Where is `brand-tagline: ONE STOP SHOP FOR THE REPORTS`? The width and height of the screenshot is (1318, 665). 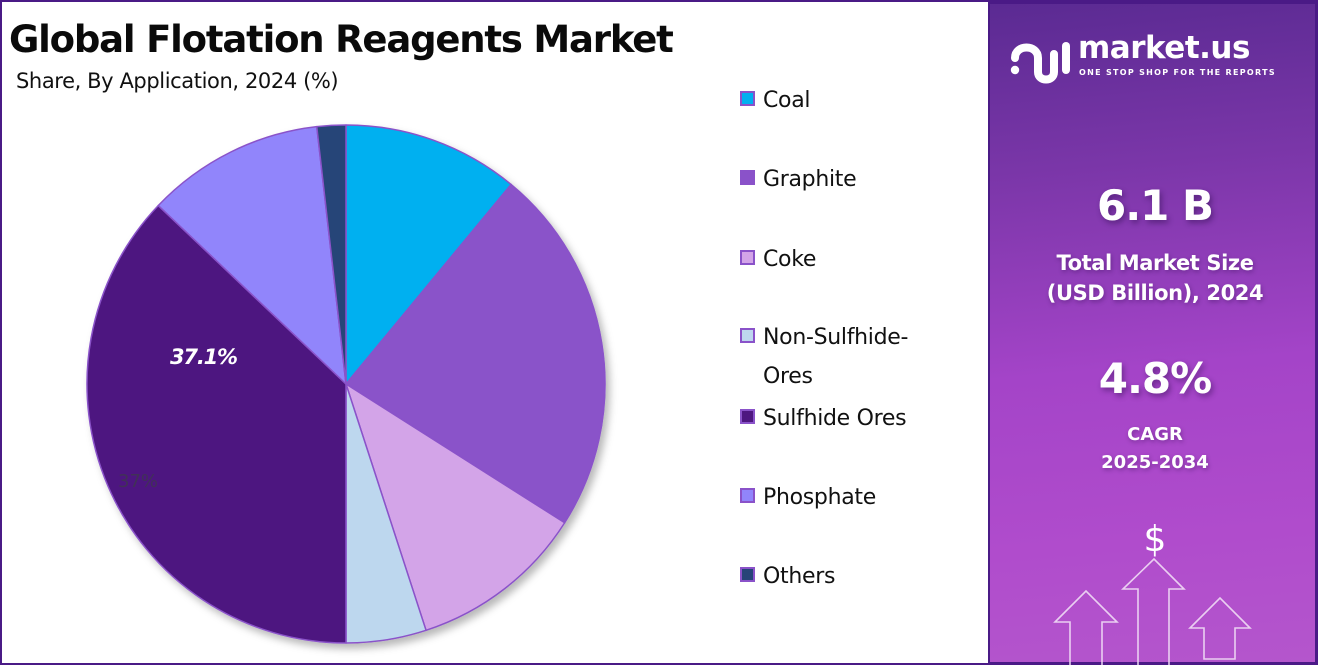
brand-tagline: ONE STOP SHOP FOR THE REPORTS is located at coordinates (1177, 72).